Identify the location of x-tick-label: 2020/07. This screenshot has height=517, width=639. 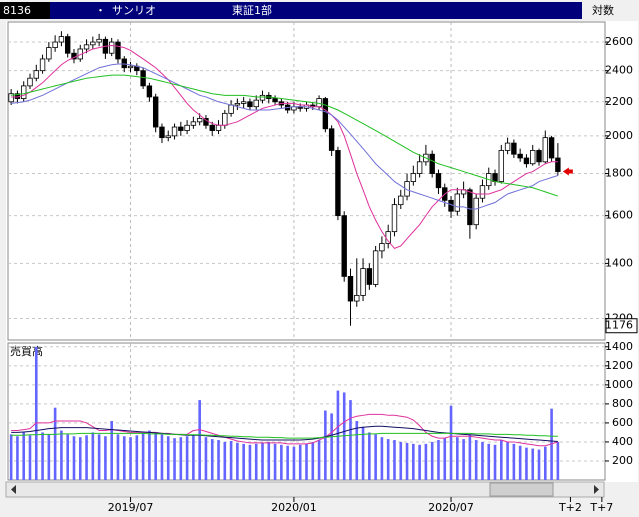
(451, 507).